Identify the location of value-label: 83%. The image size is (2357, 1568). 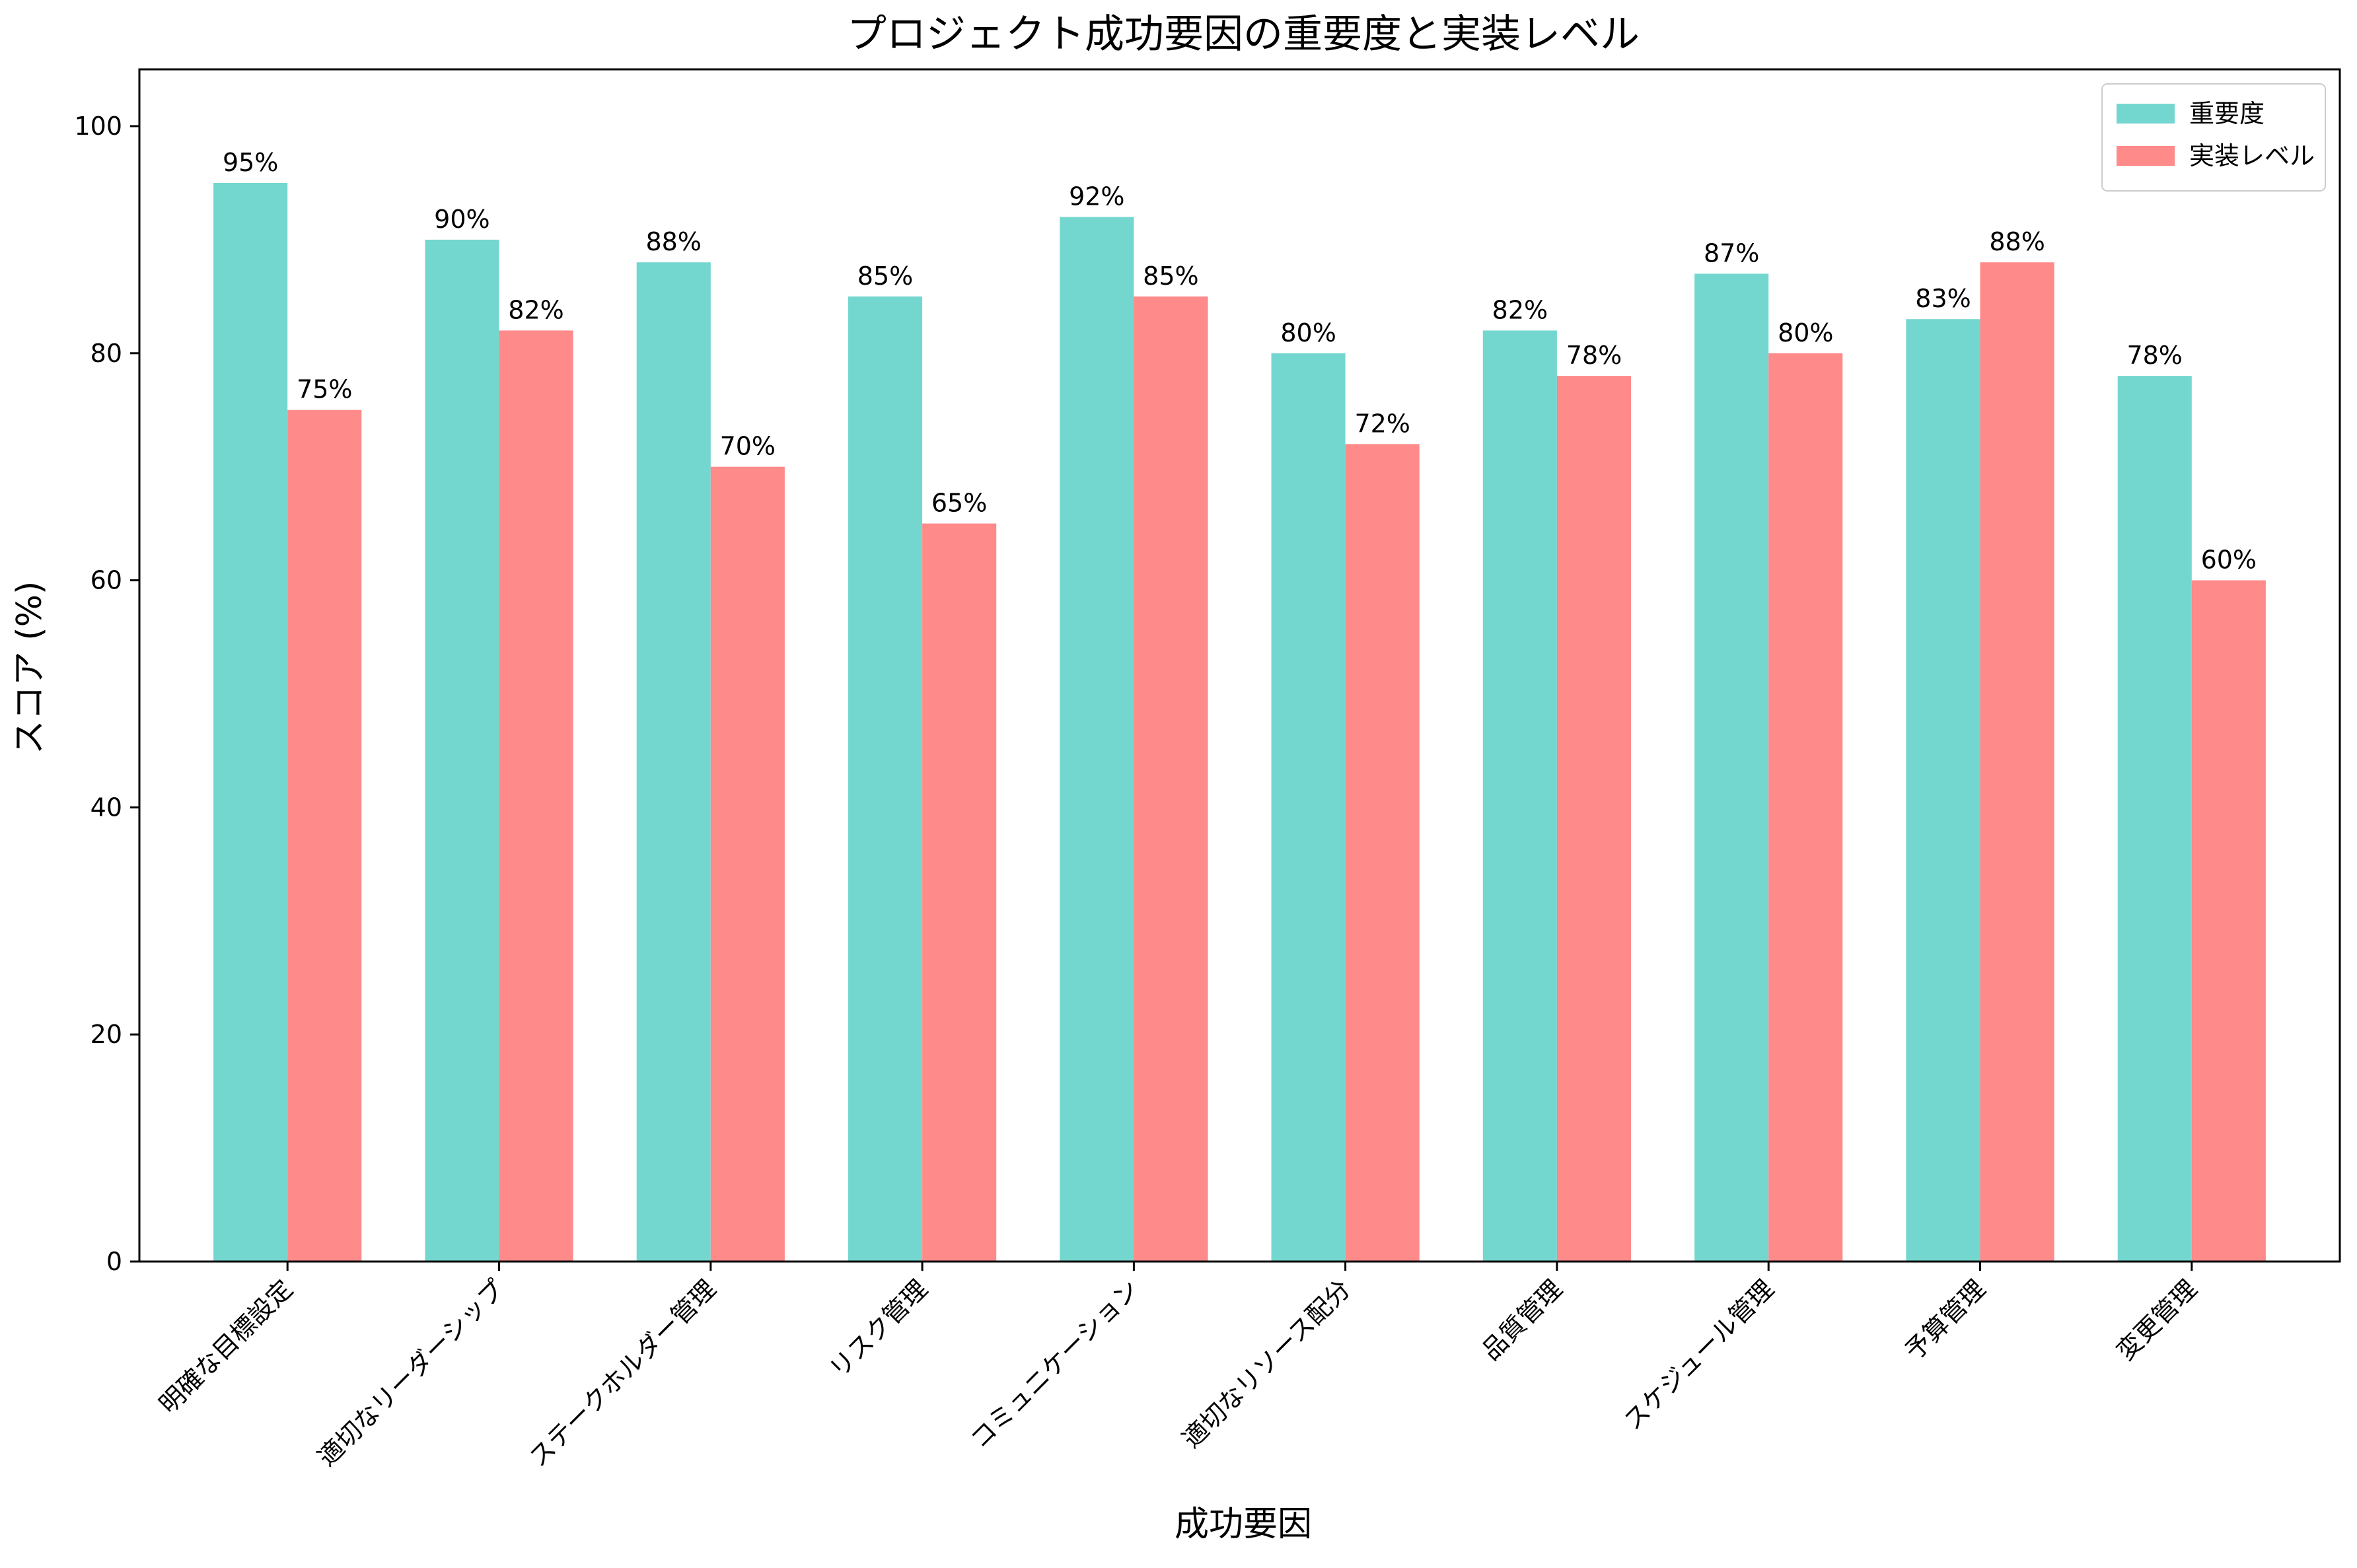
(1943, 298).